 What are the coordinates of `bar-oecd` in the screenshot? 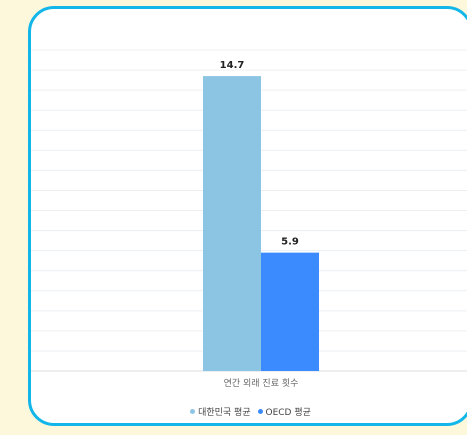 It's located at (290, 311).